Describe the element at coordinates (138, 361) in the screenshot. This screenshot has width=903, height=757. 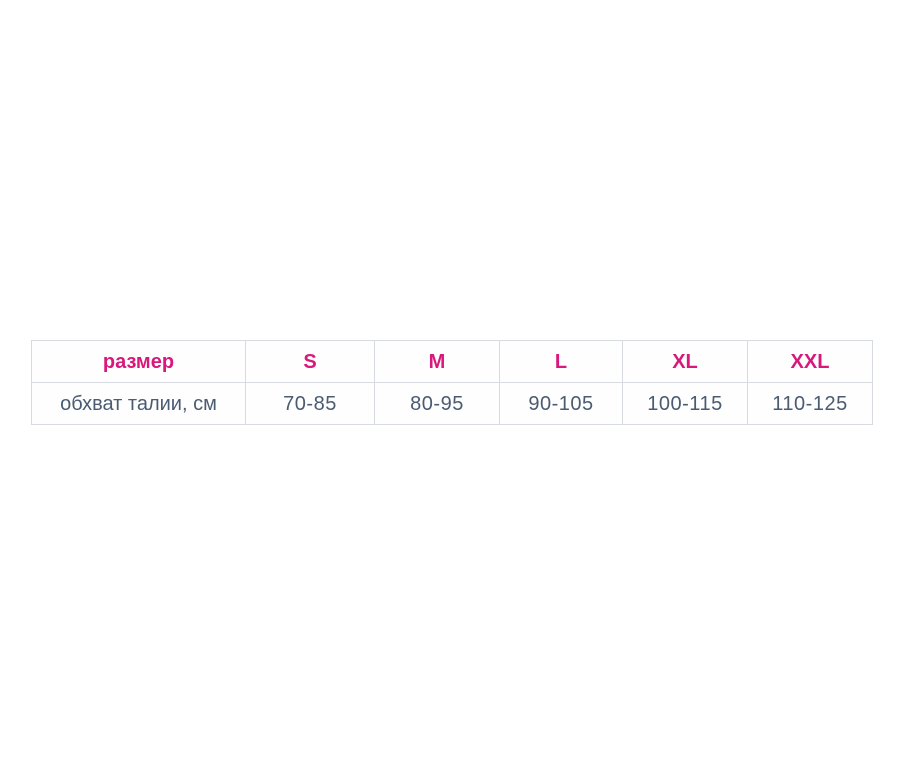
I see `header-cell-size-label: размер` at that location.